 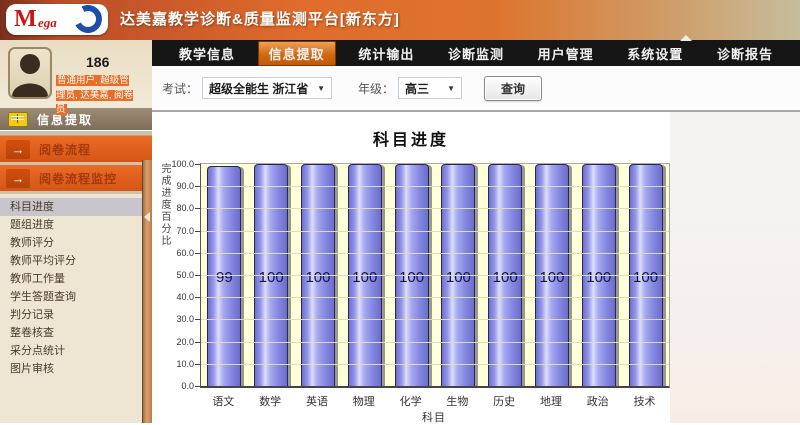 I want to click on grade-dropdown: 高三 ▼, so click(x=430, y=88).